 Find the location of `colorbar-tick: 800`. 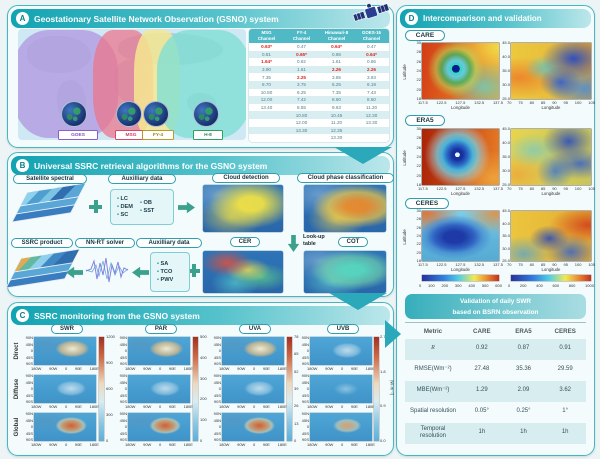

colorbar-tick: 800 is located at coordinates (572, 285).